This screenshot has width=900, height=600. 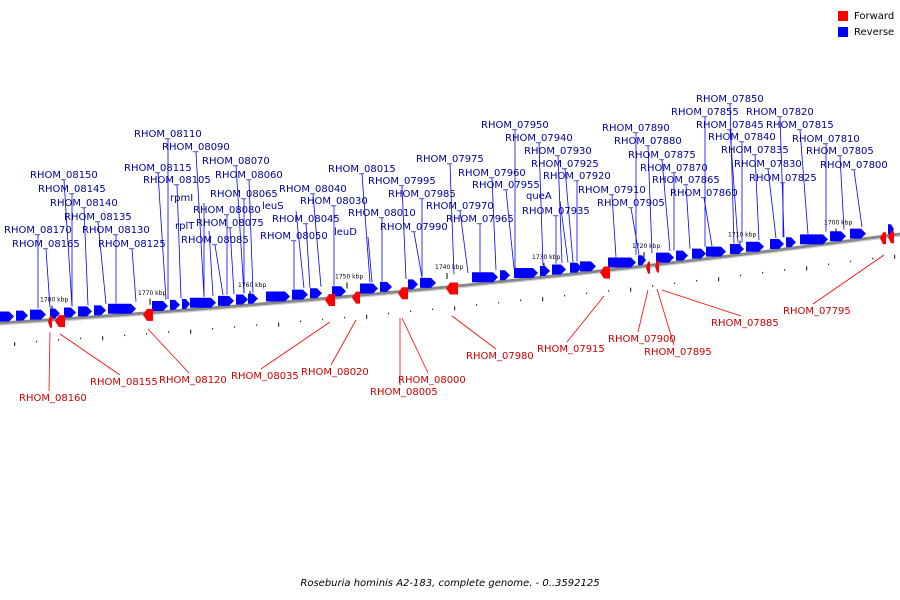 What do you see at coordinates (313, 189) in the screenshot?
I see `reverse-gene-label: RHOM_08040` at bounding box center [313, 189].